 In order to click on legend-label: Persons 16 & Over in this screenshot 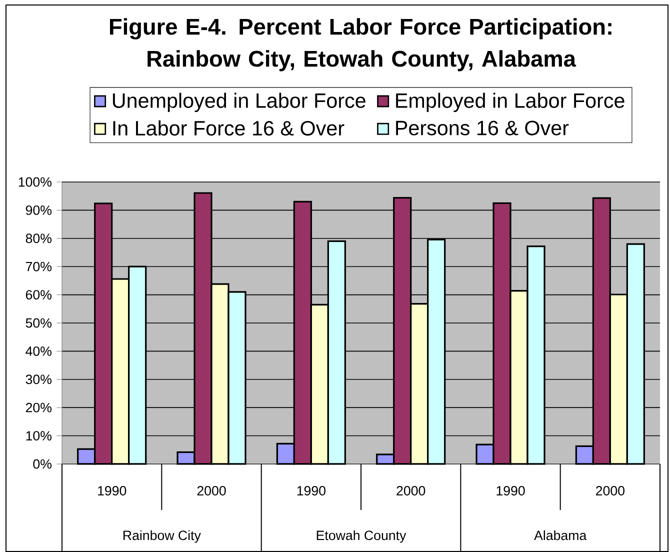, I will do `click(482, 128)`.